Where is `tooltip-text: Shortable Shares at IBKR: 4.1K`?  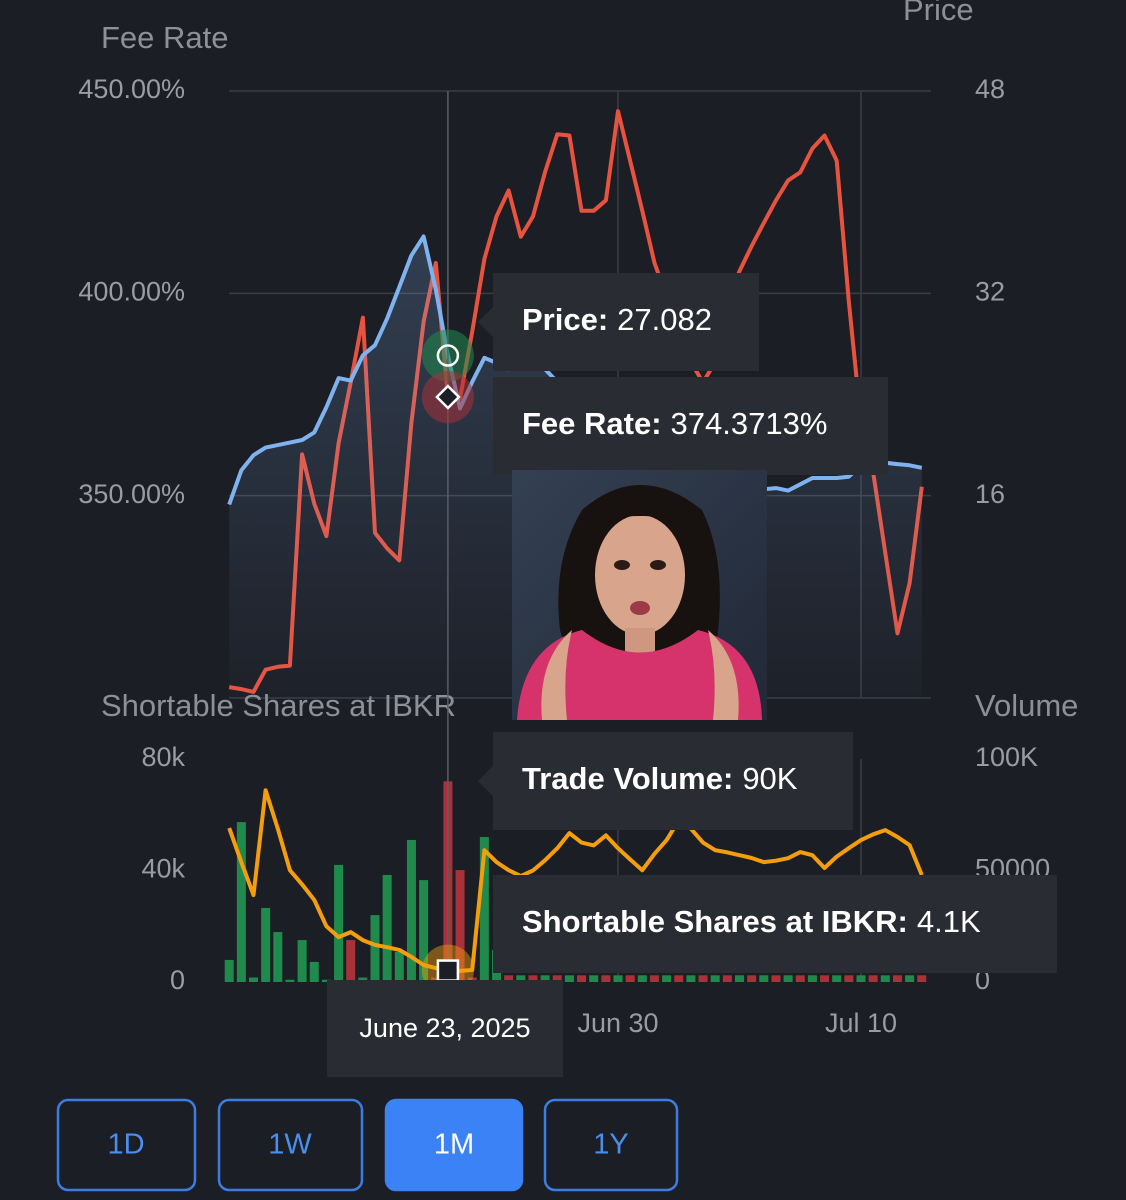
tooltip-text: Shortable Shares at IBKR: 4.1K is located at coordinates (751, 921).